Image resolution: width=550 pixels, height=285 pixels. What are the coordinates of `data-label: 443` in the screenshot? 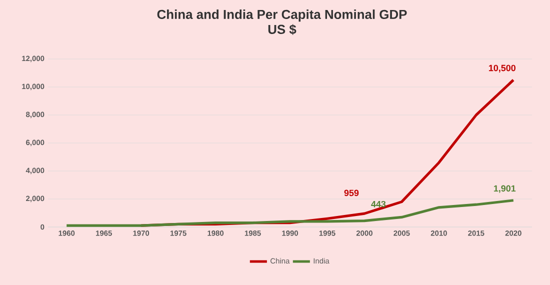 It's located at (378, 204).